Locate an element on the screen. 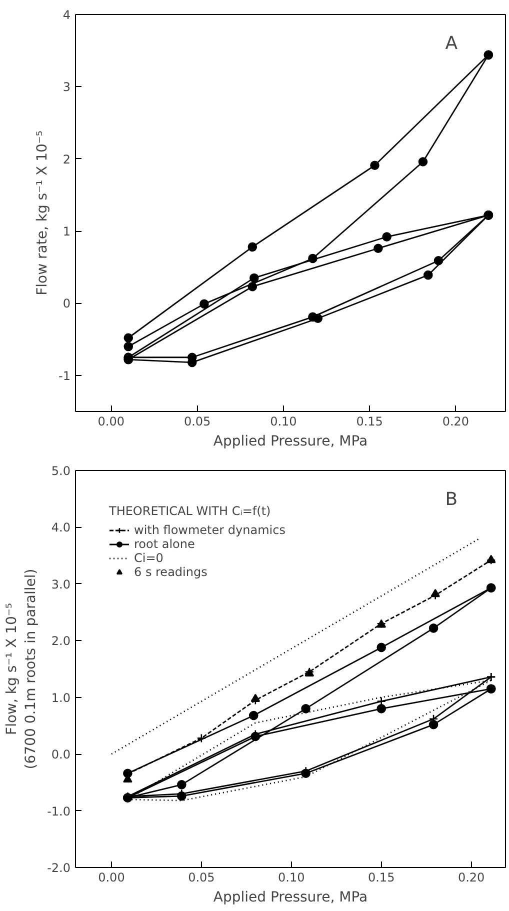  y-tick-label: 4.0 is located at coordinates (61, 527).